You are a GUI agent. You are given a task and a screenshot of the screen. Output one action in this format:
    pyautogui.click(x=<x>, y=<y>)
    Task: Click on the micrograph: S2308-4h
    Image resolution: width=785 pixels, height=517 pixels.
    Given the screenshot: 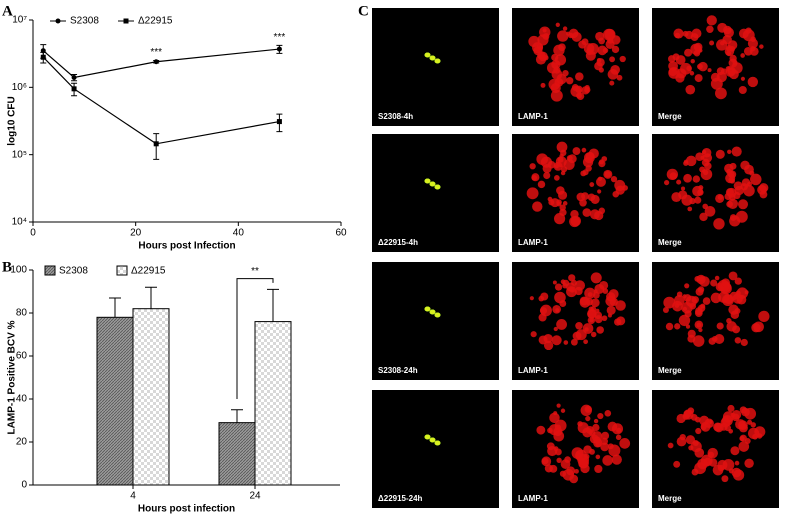 What is the action you would take?
    pyautogui.click(x=435, y=67)
    